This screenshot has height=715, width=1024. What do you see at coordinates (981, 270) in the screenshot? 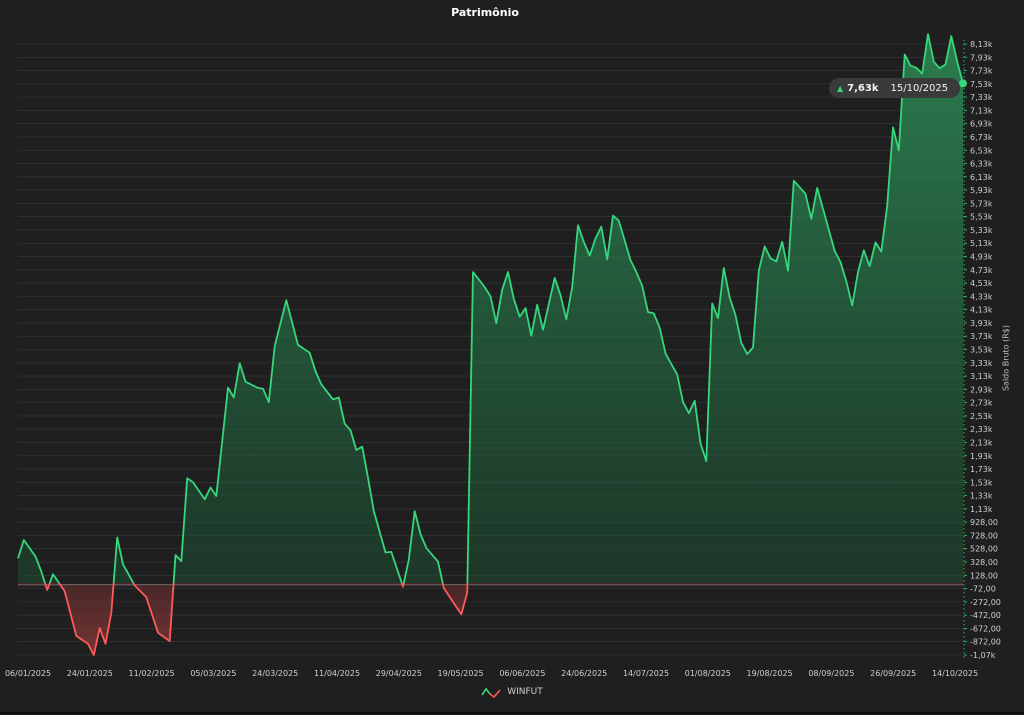
I see `y-tick-label: 4,73k` at bounding box center [981, 270].